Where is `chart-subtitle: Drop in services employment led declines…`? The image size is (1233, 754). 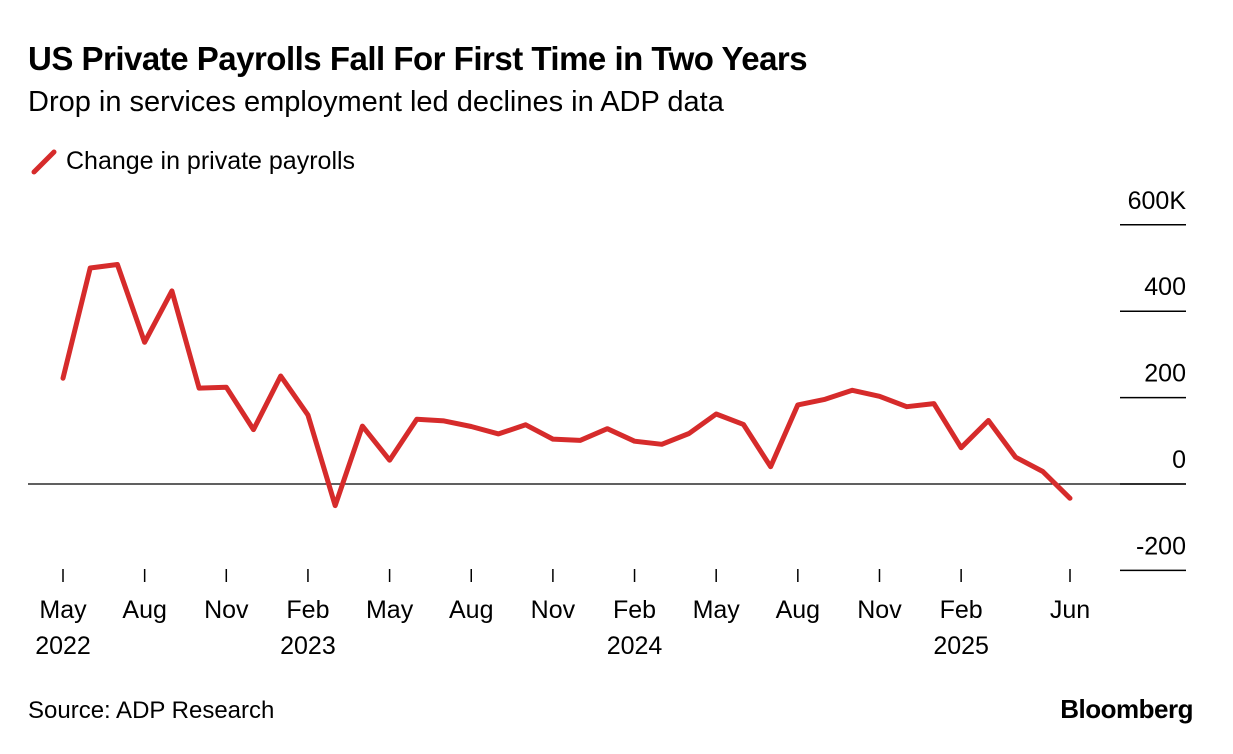 chart-subtitle: Drop in services employment led declines… is located at coordinates (376, 102).